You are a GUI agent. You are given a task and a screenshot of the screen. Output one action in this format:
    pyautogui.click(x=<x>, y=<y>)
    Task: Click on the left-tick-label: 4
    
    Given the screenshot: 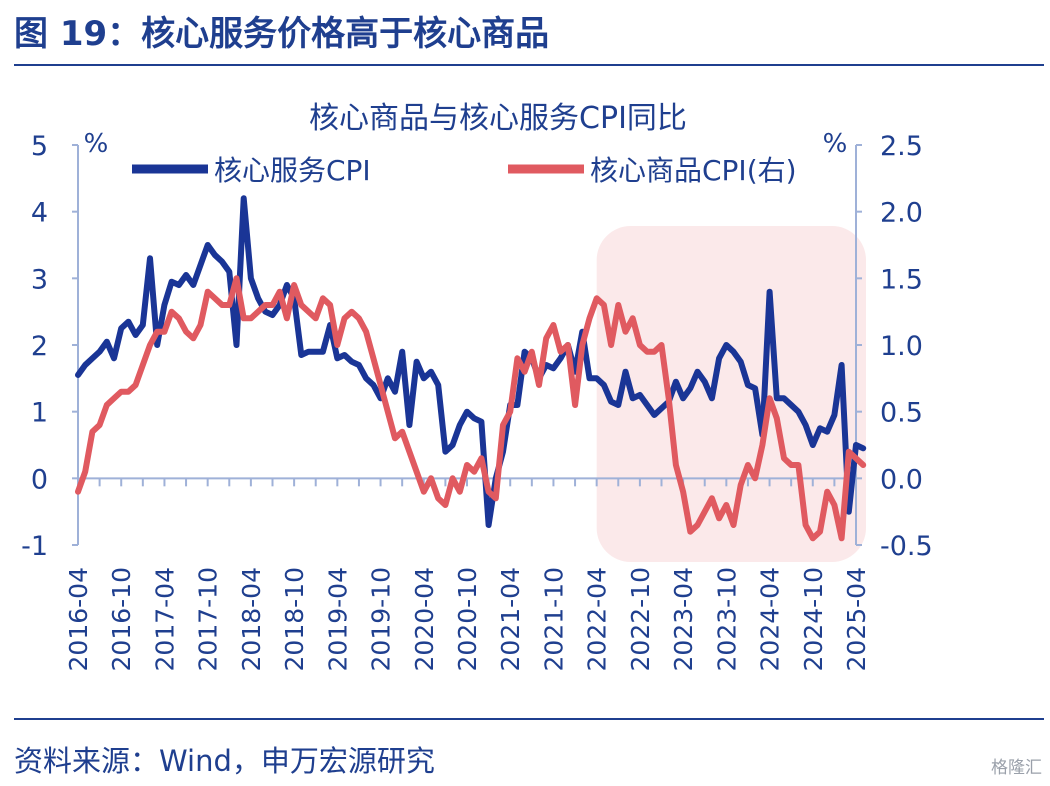 What is the action you would take?
    pyautogui.click(x=39, y=213)
    